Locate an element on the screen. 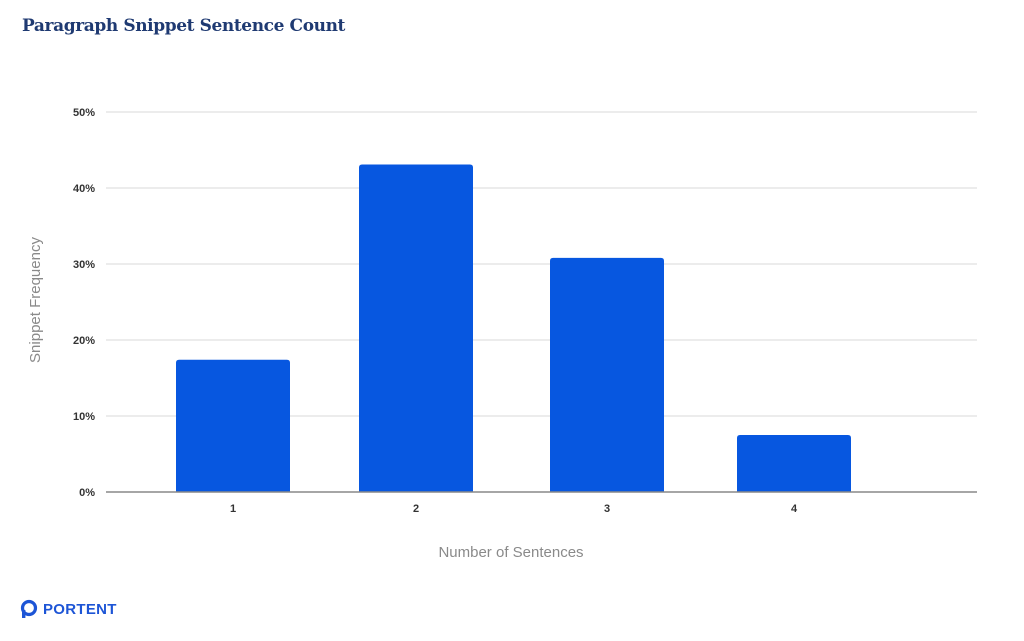 This screenshot has height=641, width=1024. x-tick-label: 3 is located at coordinates (607, 509).